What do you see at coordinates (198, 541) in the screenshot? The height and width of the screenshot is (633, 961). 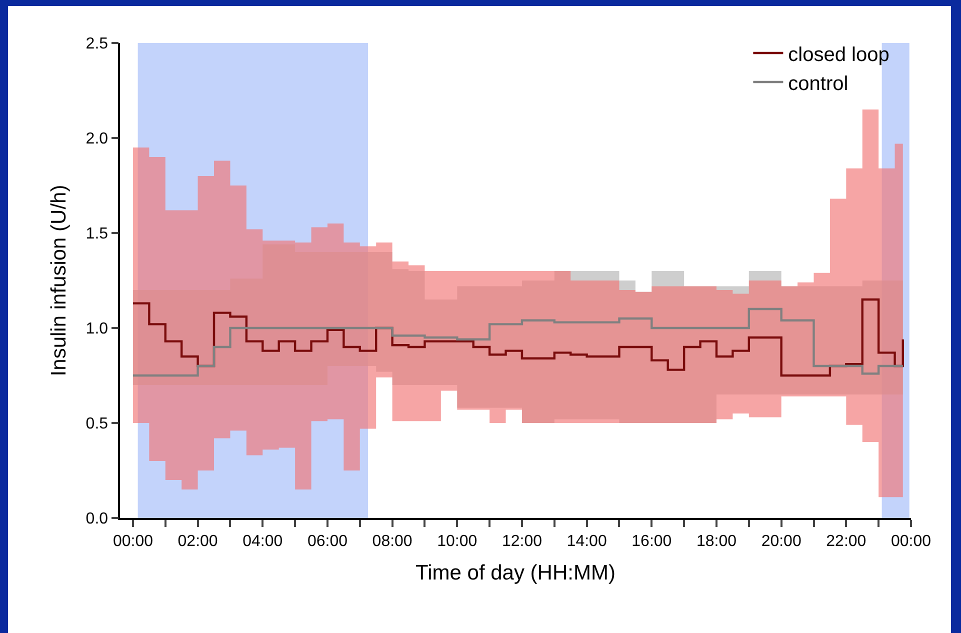 I see `x-tick-label: 02:00` at bounding box center [198, 541].